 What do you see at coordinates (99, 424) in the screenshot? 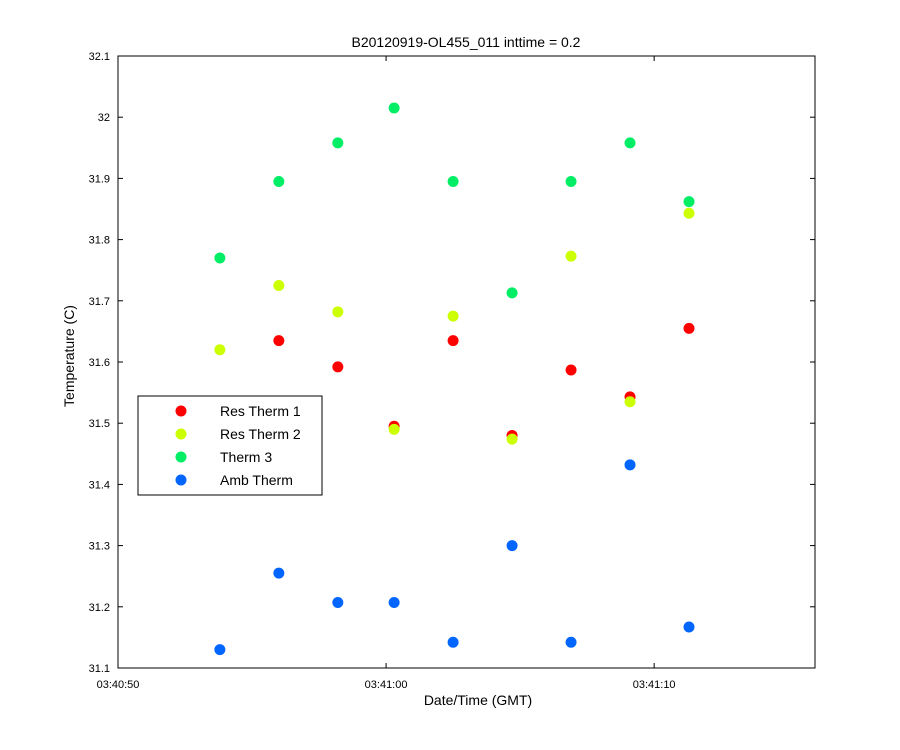
I see `y-tick-label: 31.5` at bounding box center [99, 424].